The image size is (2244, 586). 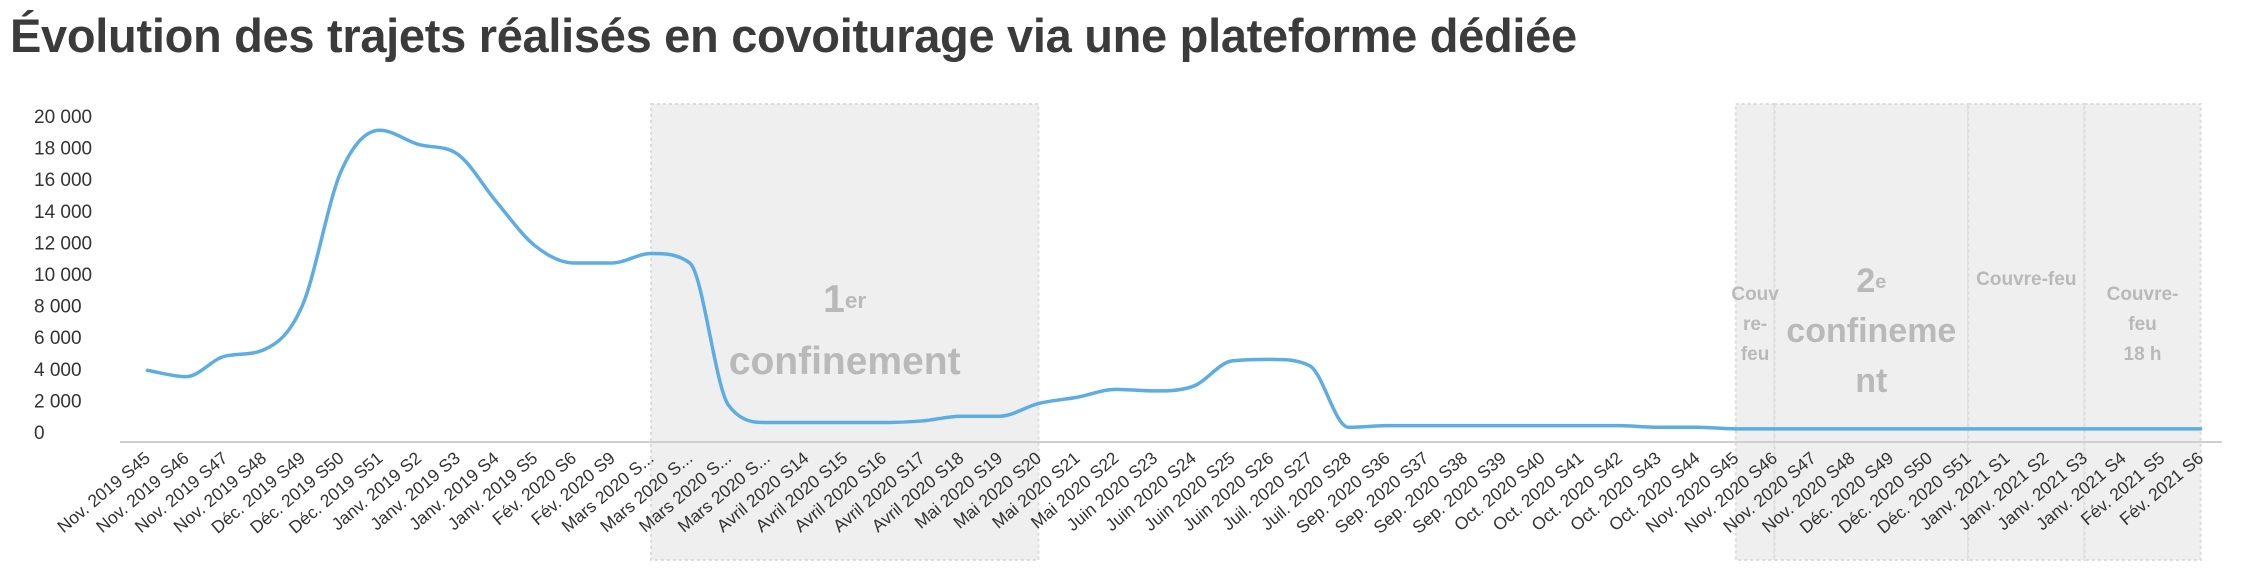 I want to click on y-tick-label: 18 000, so click(x=63, y=149).